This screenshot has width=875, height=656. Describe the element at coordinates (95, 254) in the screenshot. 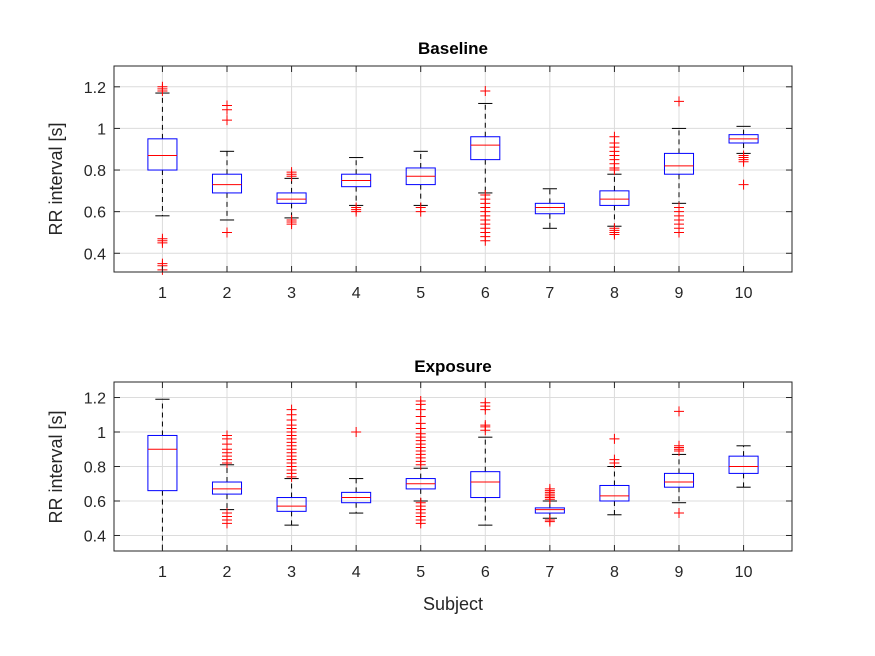

I see `y-tick-label: 0.4` at that location.